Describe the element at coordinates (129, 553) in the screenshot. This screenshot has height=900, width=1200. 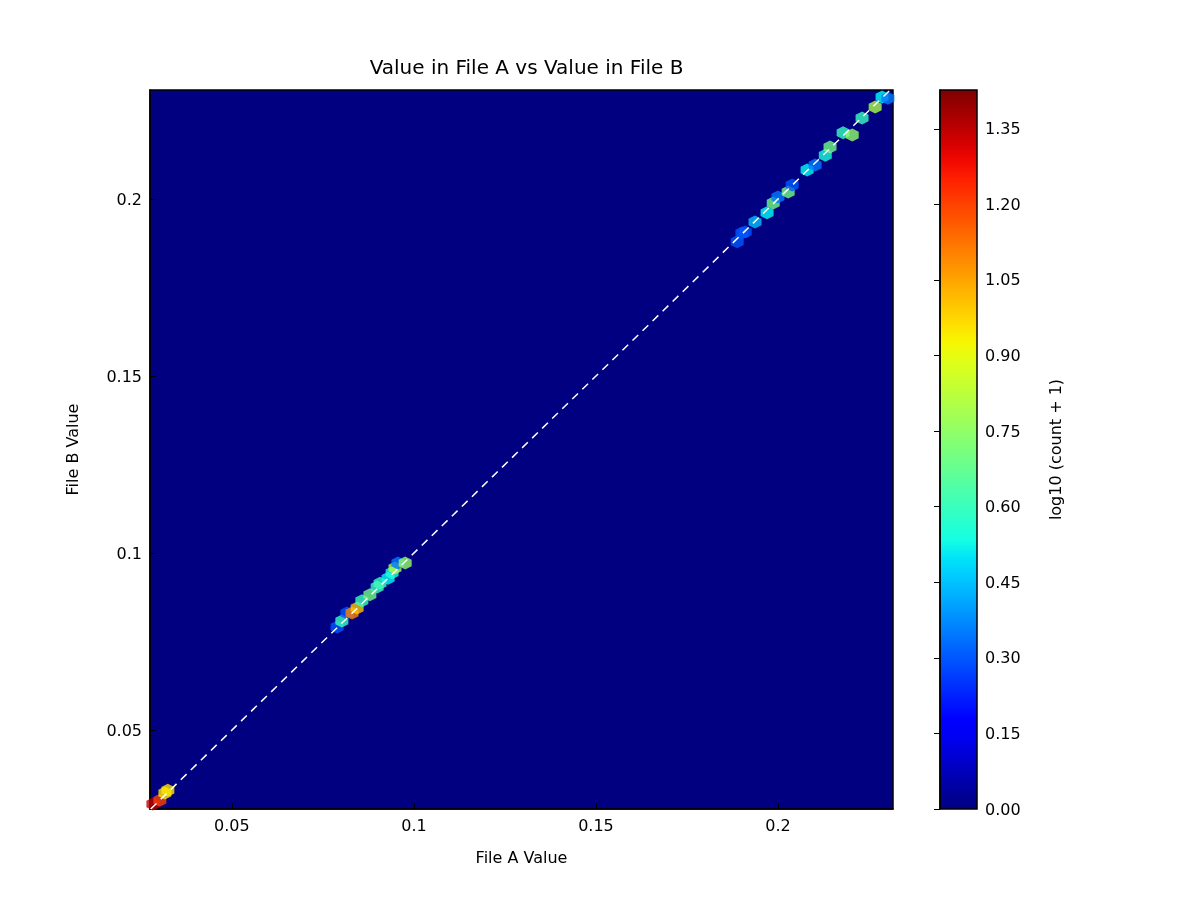
I see `y-tick-label: 0.1` at that location.